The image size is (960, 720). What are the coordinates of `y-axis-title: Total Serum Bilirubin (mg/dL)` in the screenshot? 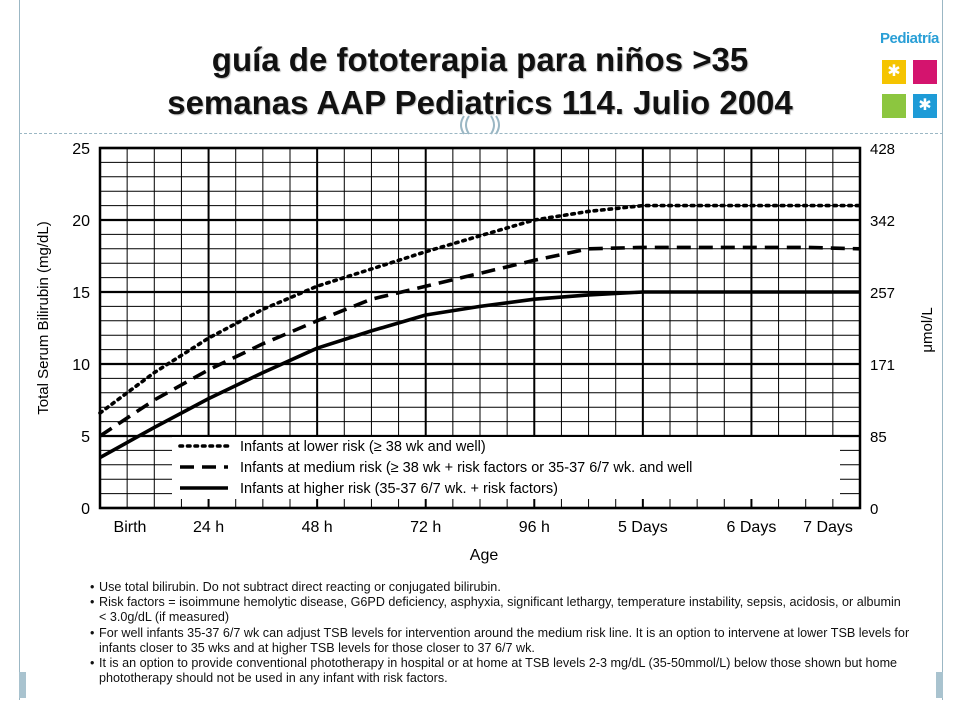 It's located at (43, 317).